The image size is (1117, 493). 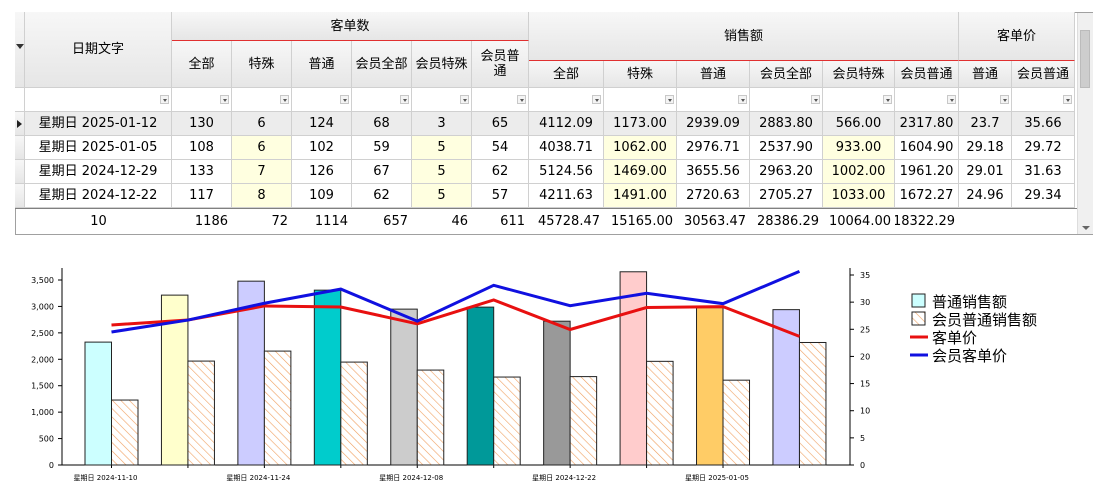 What do you see at coordinates (322, 172) in the screenshot?
I see `data-cell: 126` at bounding box center [322, 172].